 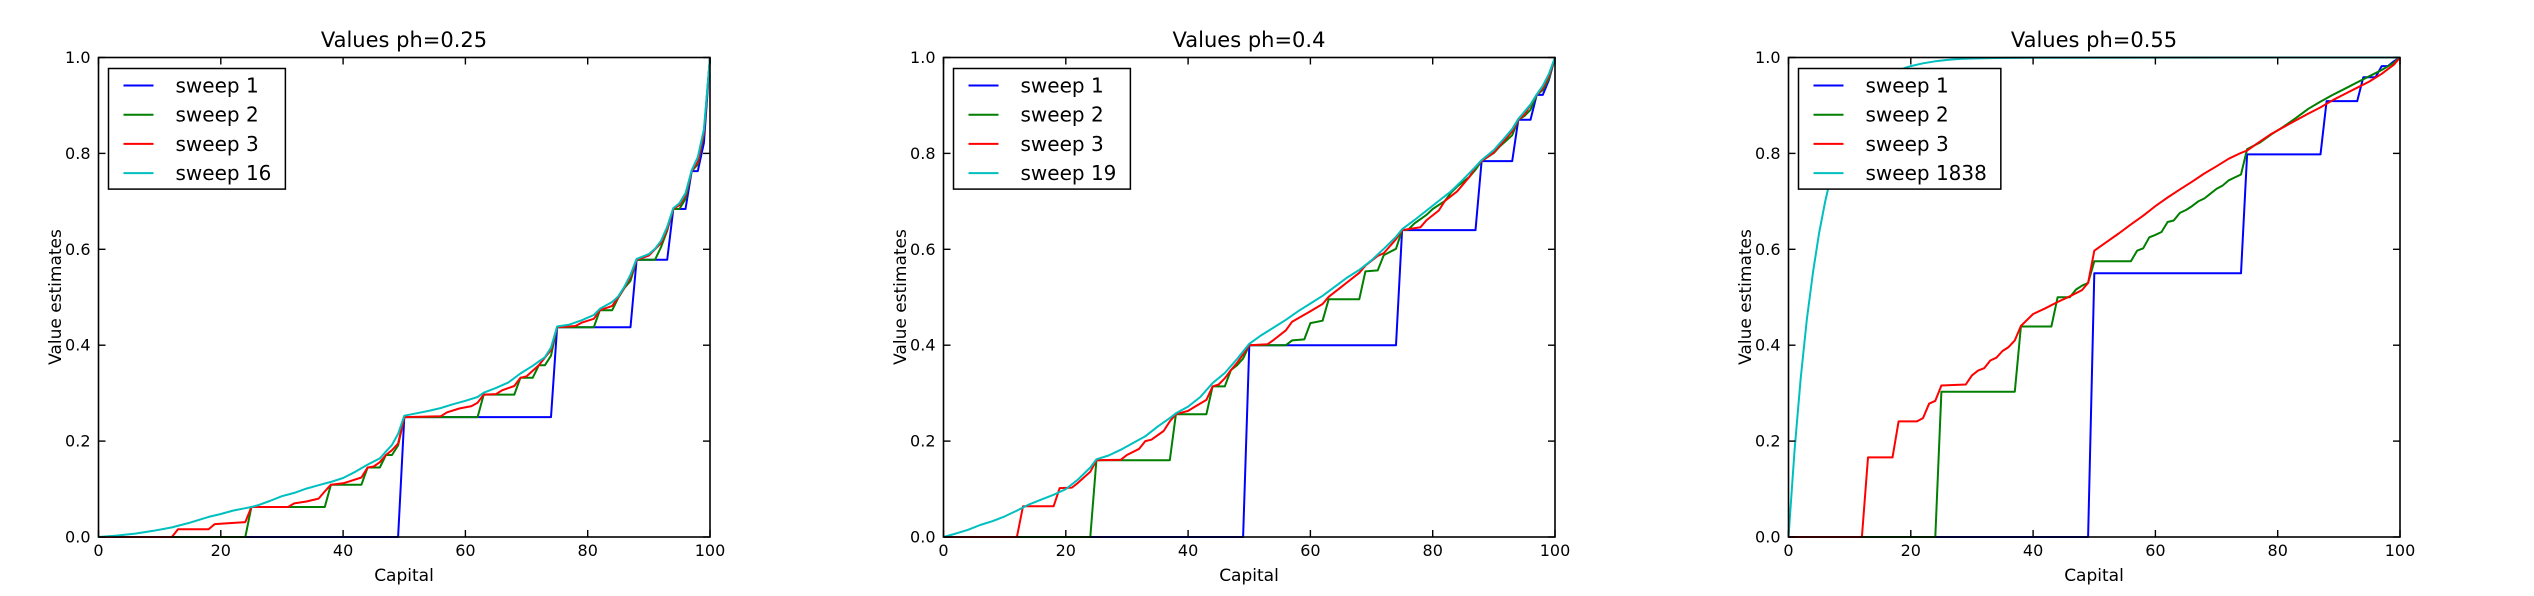 I want to click on legend-label: sweep 1838, so click(x=1926, y=173).